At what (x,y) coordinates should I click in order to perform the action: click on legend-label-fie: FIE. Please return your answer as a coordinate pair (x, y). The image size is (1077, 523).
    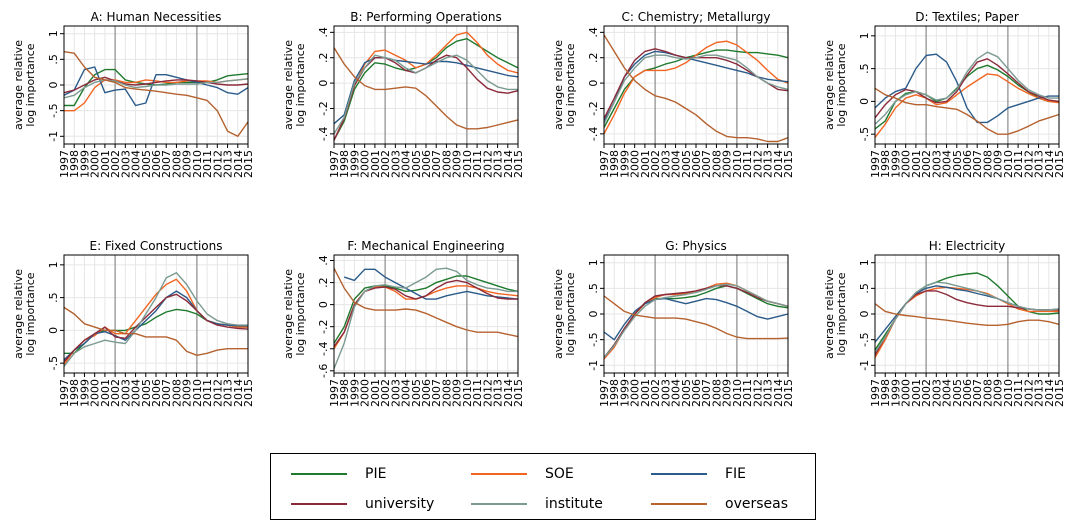
    Looking at the image, I should click on (736, 474).